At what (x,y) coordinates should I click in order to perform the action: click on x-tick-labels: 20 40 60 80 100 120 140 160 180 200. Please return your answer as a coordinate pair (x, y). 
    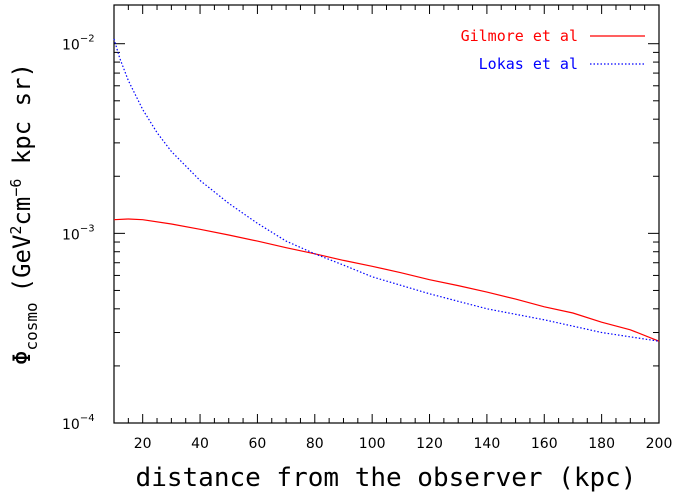
    Looking at the image, I should click on (403, 444).